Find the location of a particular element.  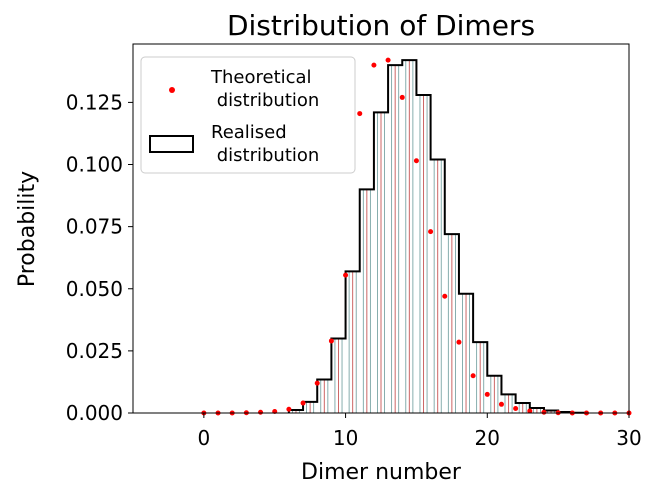

x-tick-label: 30 is located at coordinates (628, 438).